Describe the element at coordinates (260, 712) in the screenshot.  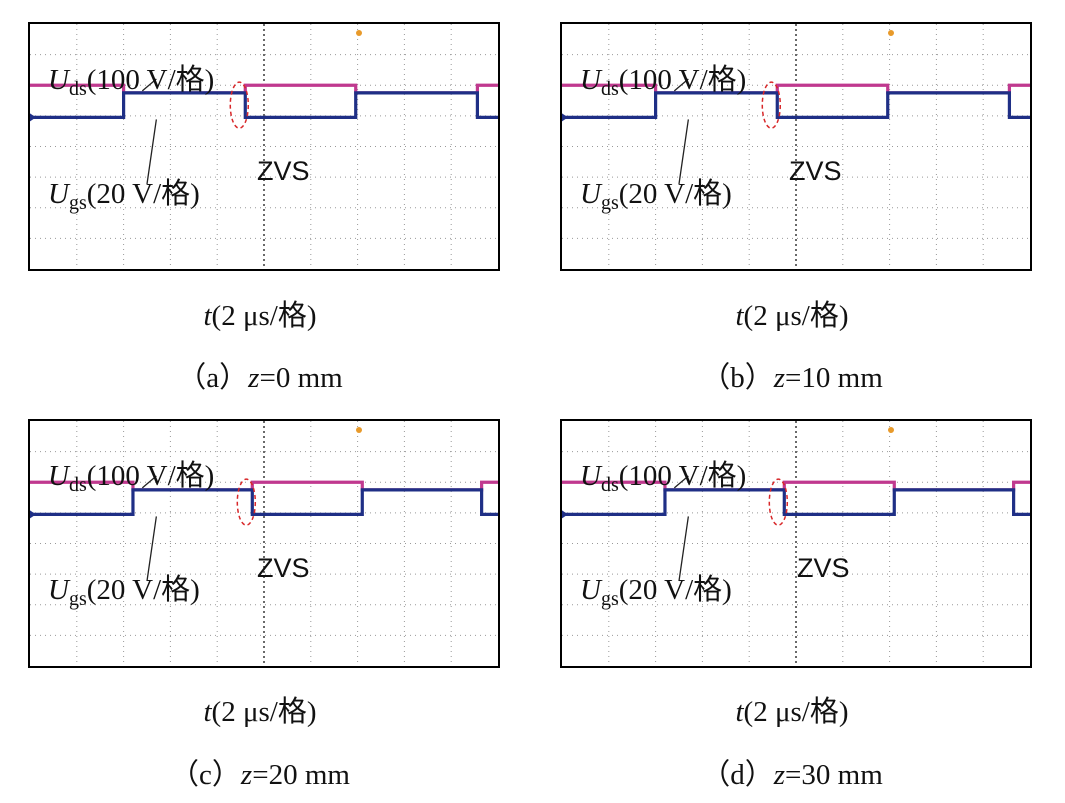
I see `x-axis-label-c: t(2 μs/格)` at that location.